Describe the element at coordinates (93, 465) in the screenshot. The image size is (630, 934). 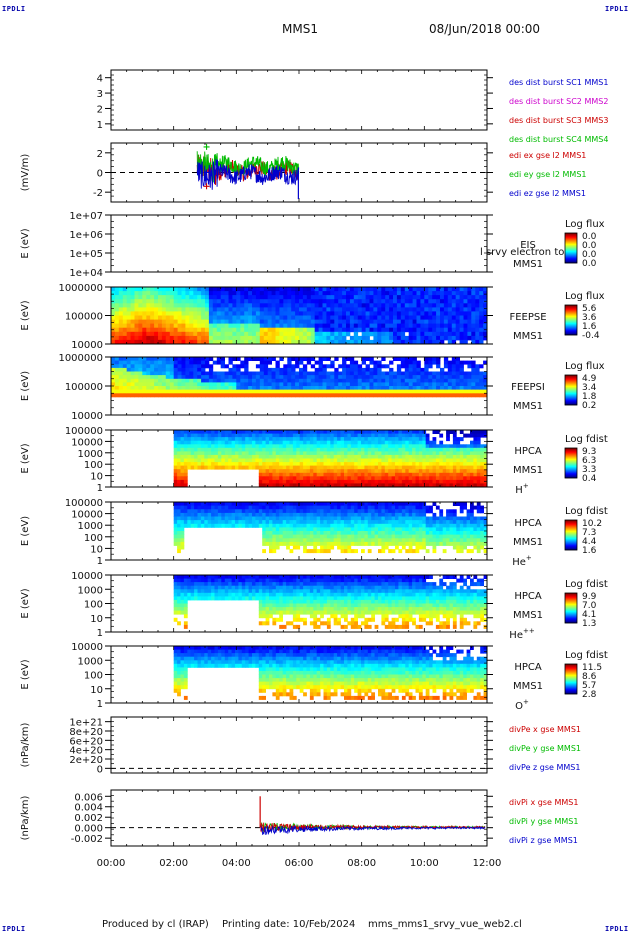
I see `y-tick-label-6: 100` at that location.